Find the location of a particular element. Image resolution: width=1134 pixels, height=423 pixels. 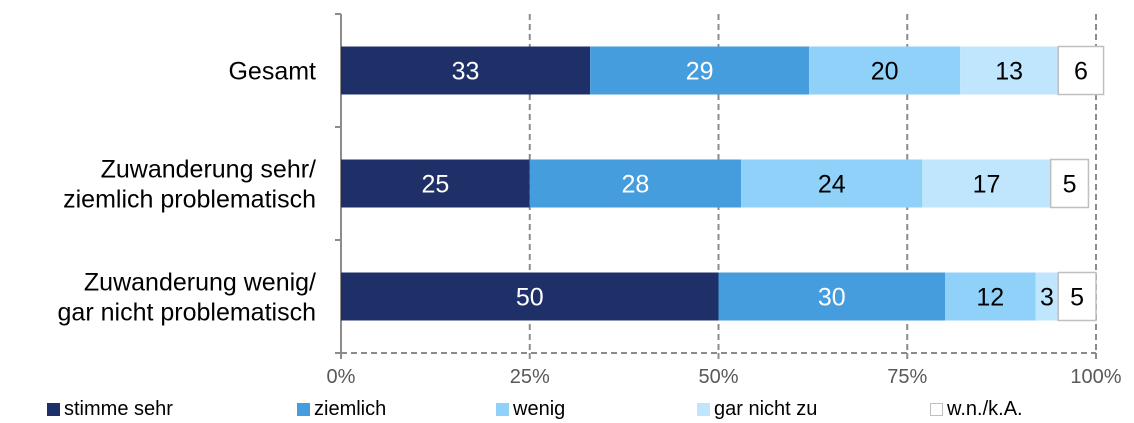

legend-item: stimme sehr is located at coordinates (110, 409).